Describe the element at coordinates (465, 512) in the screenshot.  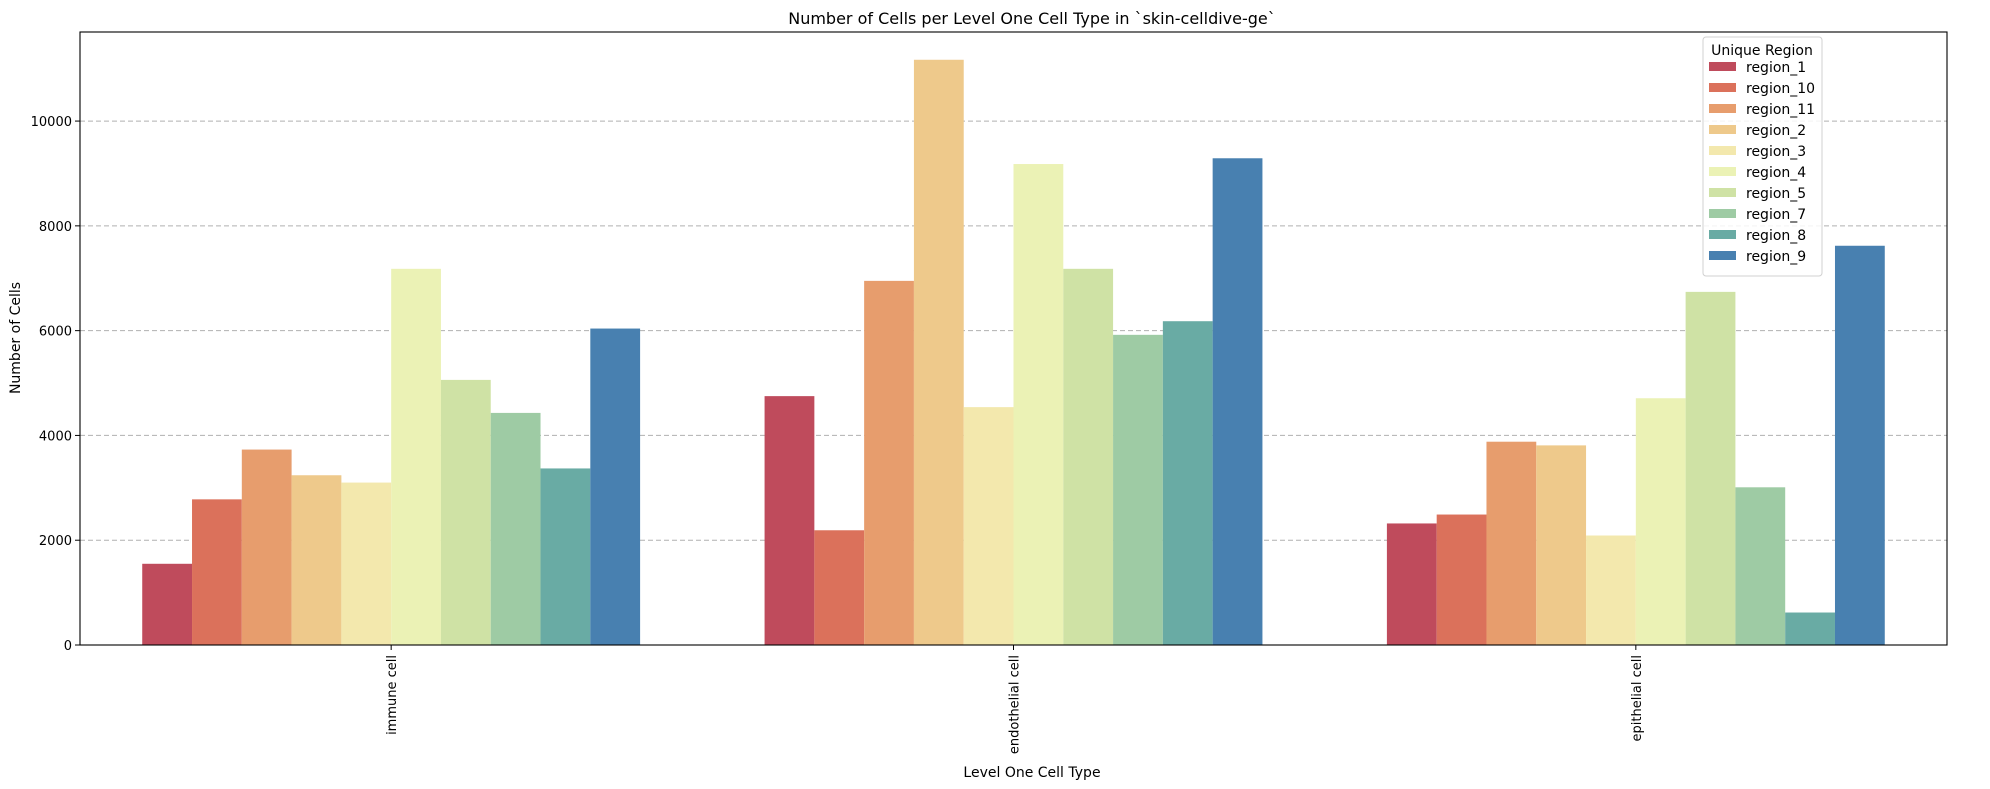
I see `bar-region_5-immune-cell` at that location.